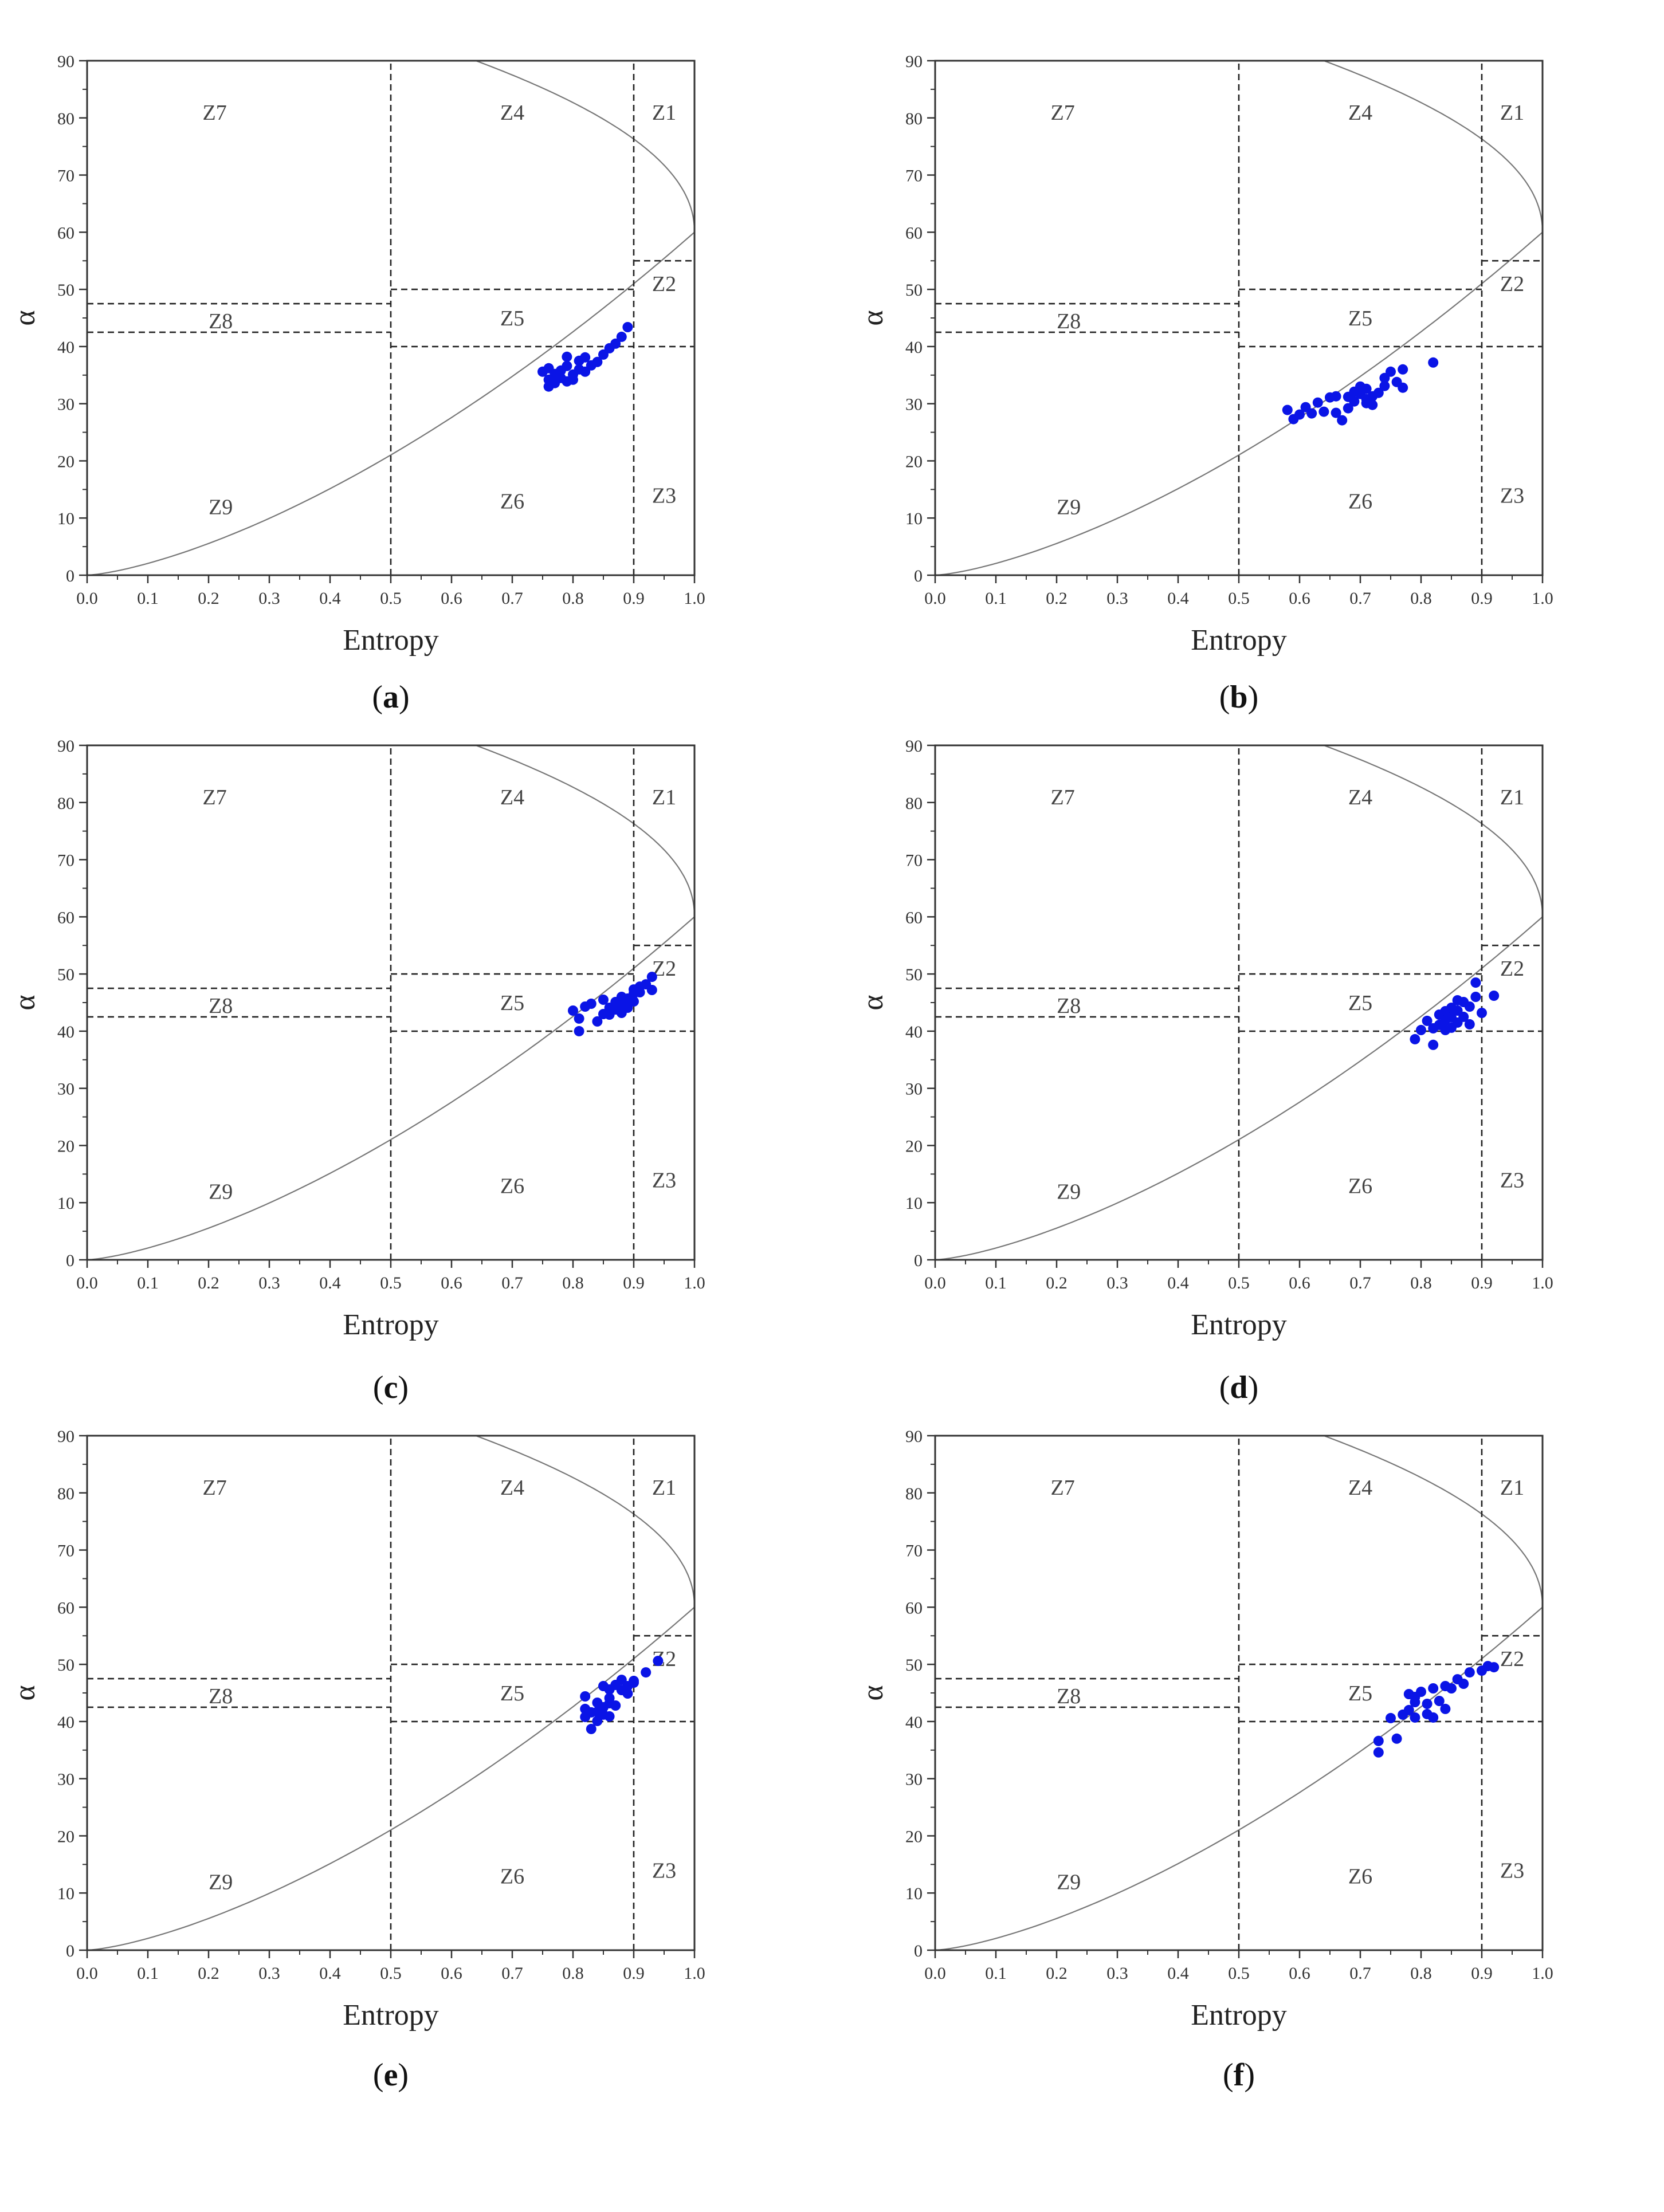 Image resolution: width=1664 pixels, height=2212 pixels. Describe the element at coordinates (391, 1387) in the screenshot. I see `panel-caption-letter: c` at that location.